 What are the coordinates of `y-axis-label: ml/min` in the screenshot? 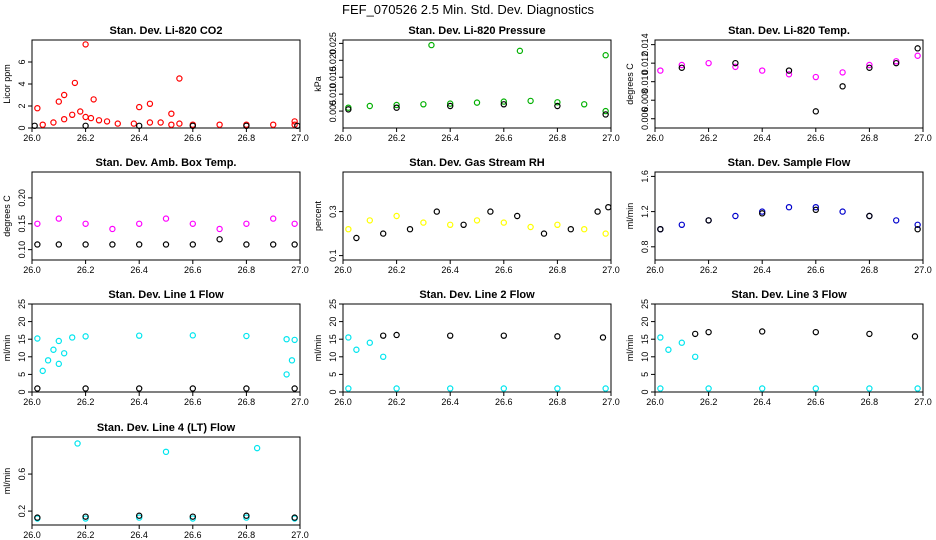 It's located at (630, 216).